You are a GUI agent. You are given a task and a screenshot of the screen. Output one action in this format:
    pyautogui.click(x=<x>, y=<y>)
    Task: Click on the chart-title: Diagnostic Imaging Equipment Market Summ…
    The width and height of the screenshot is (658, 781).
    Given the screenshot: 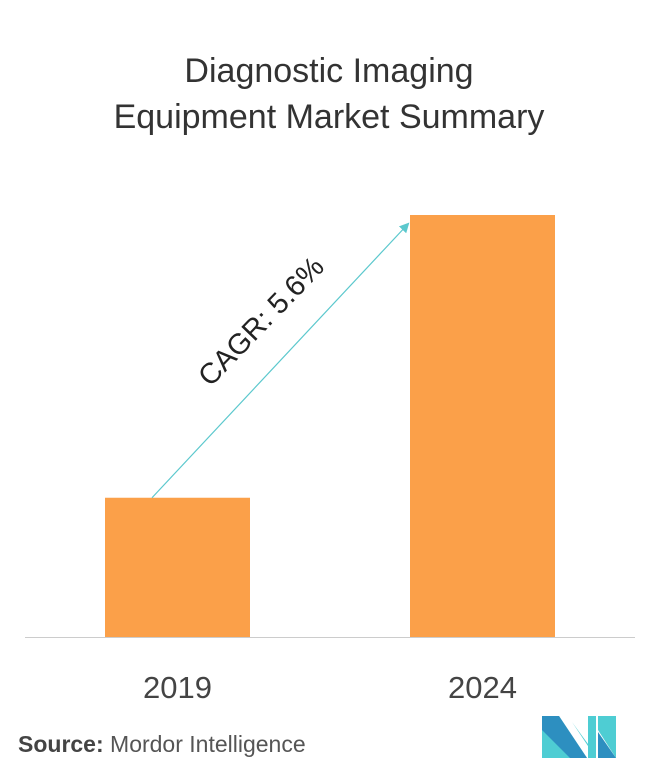 What is the action you would take?
    pyautogui.click(x=329, y=94)
    